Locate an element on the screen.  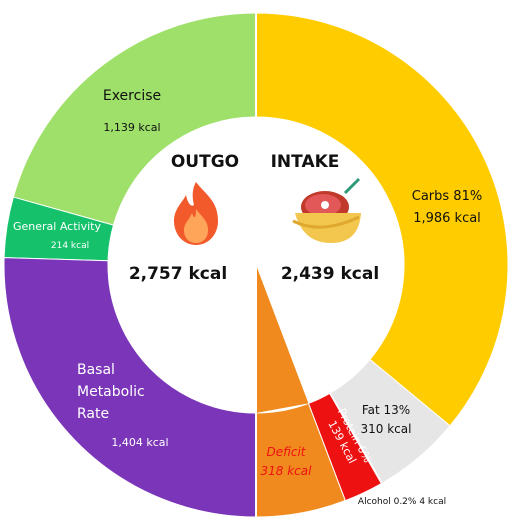
bmr-value: 1,404 kcal is located at coordinates (139, 442).